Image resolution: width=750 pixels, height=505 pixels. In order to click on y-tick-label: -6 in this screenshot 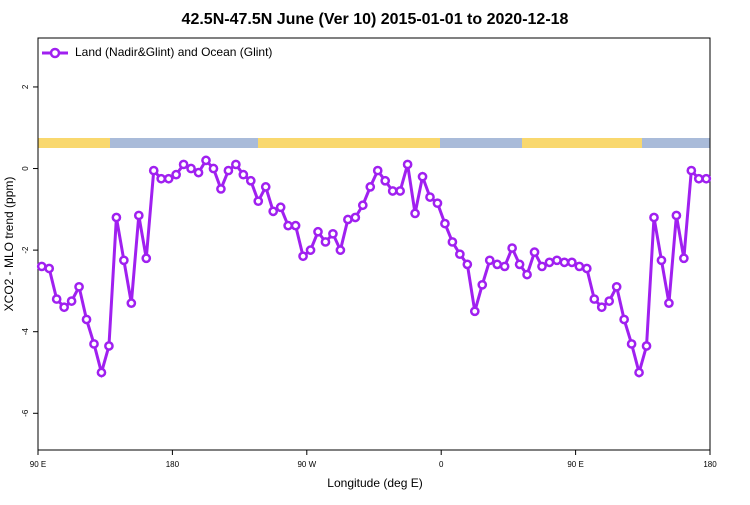, I will do `click(25, 413)`.